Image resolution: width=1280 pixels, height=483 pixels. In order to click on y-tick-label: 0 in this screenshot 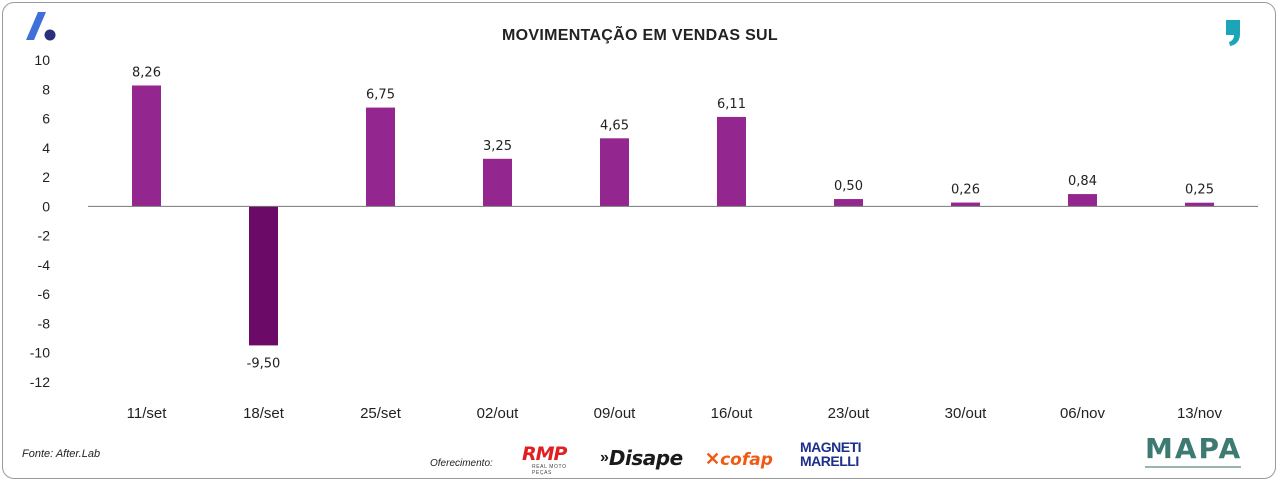, I will do `click(46, 206)`.